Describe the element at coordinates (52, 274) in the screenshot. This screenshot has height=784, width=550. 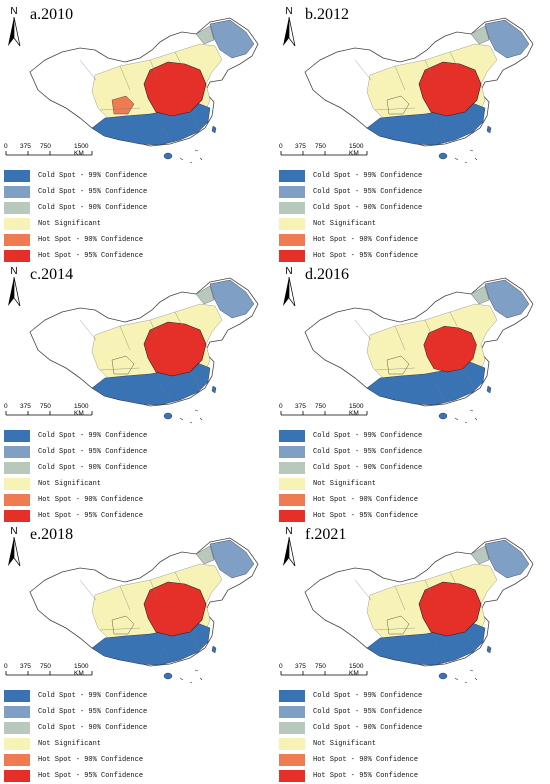
I see `panel-title: c.2014` at that location.